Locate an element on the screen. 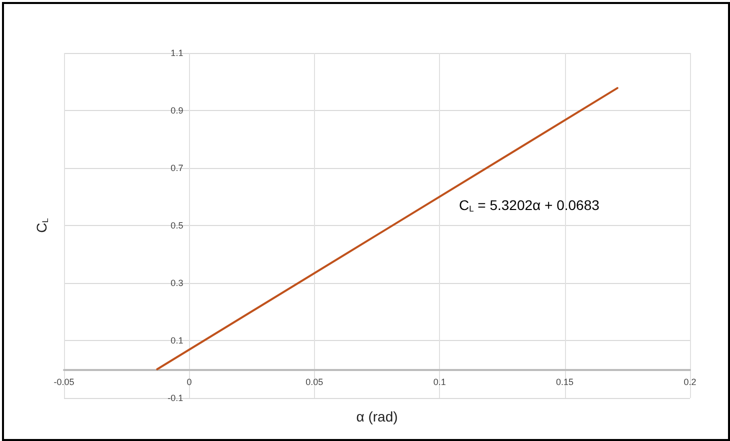 This screenshot has height=441, width=730. y-axis-title: CL is located at coordinates (42, 225).